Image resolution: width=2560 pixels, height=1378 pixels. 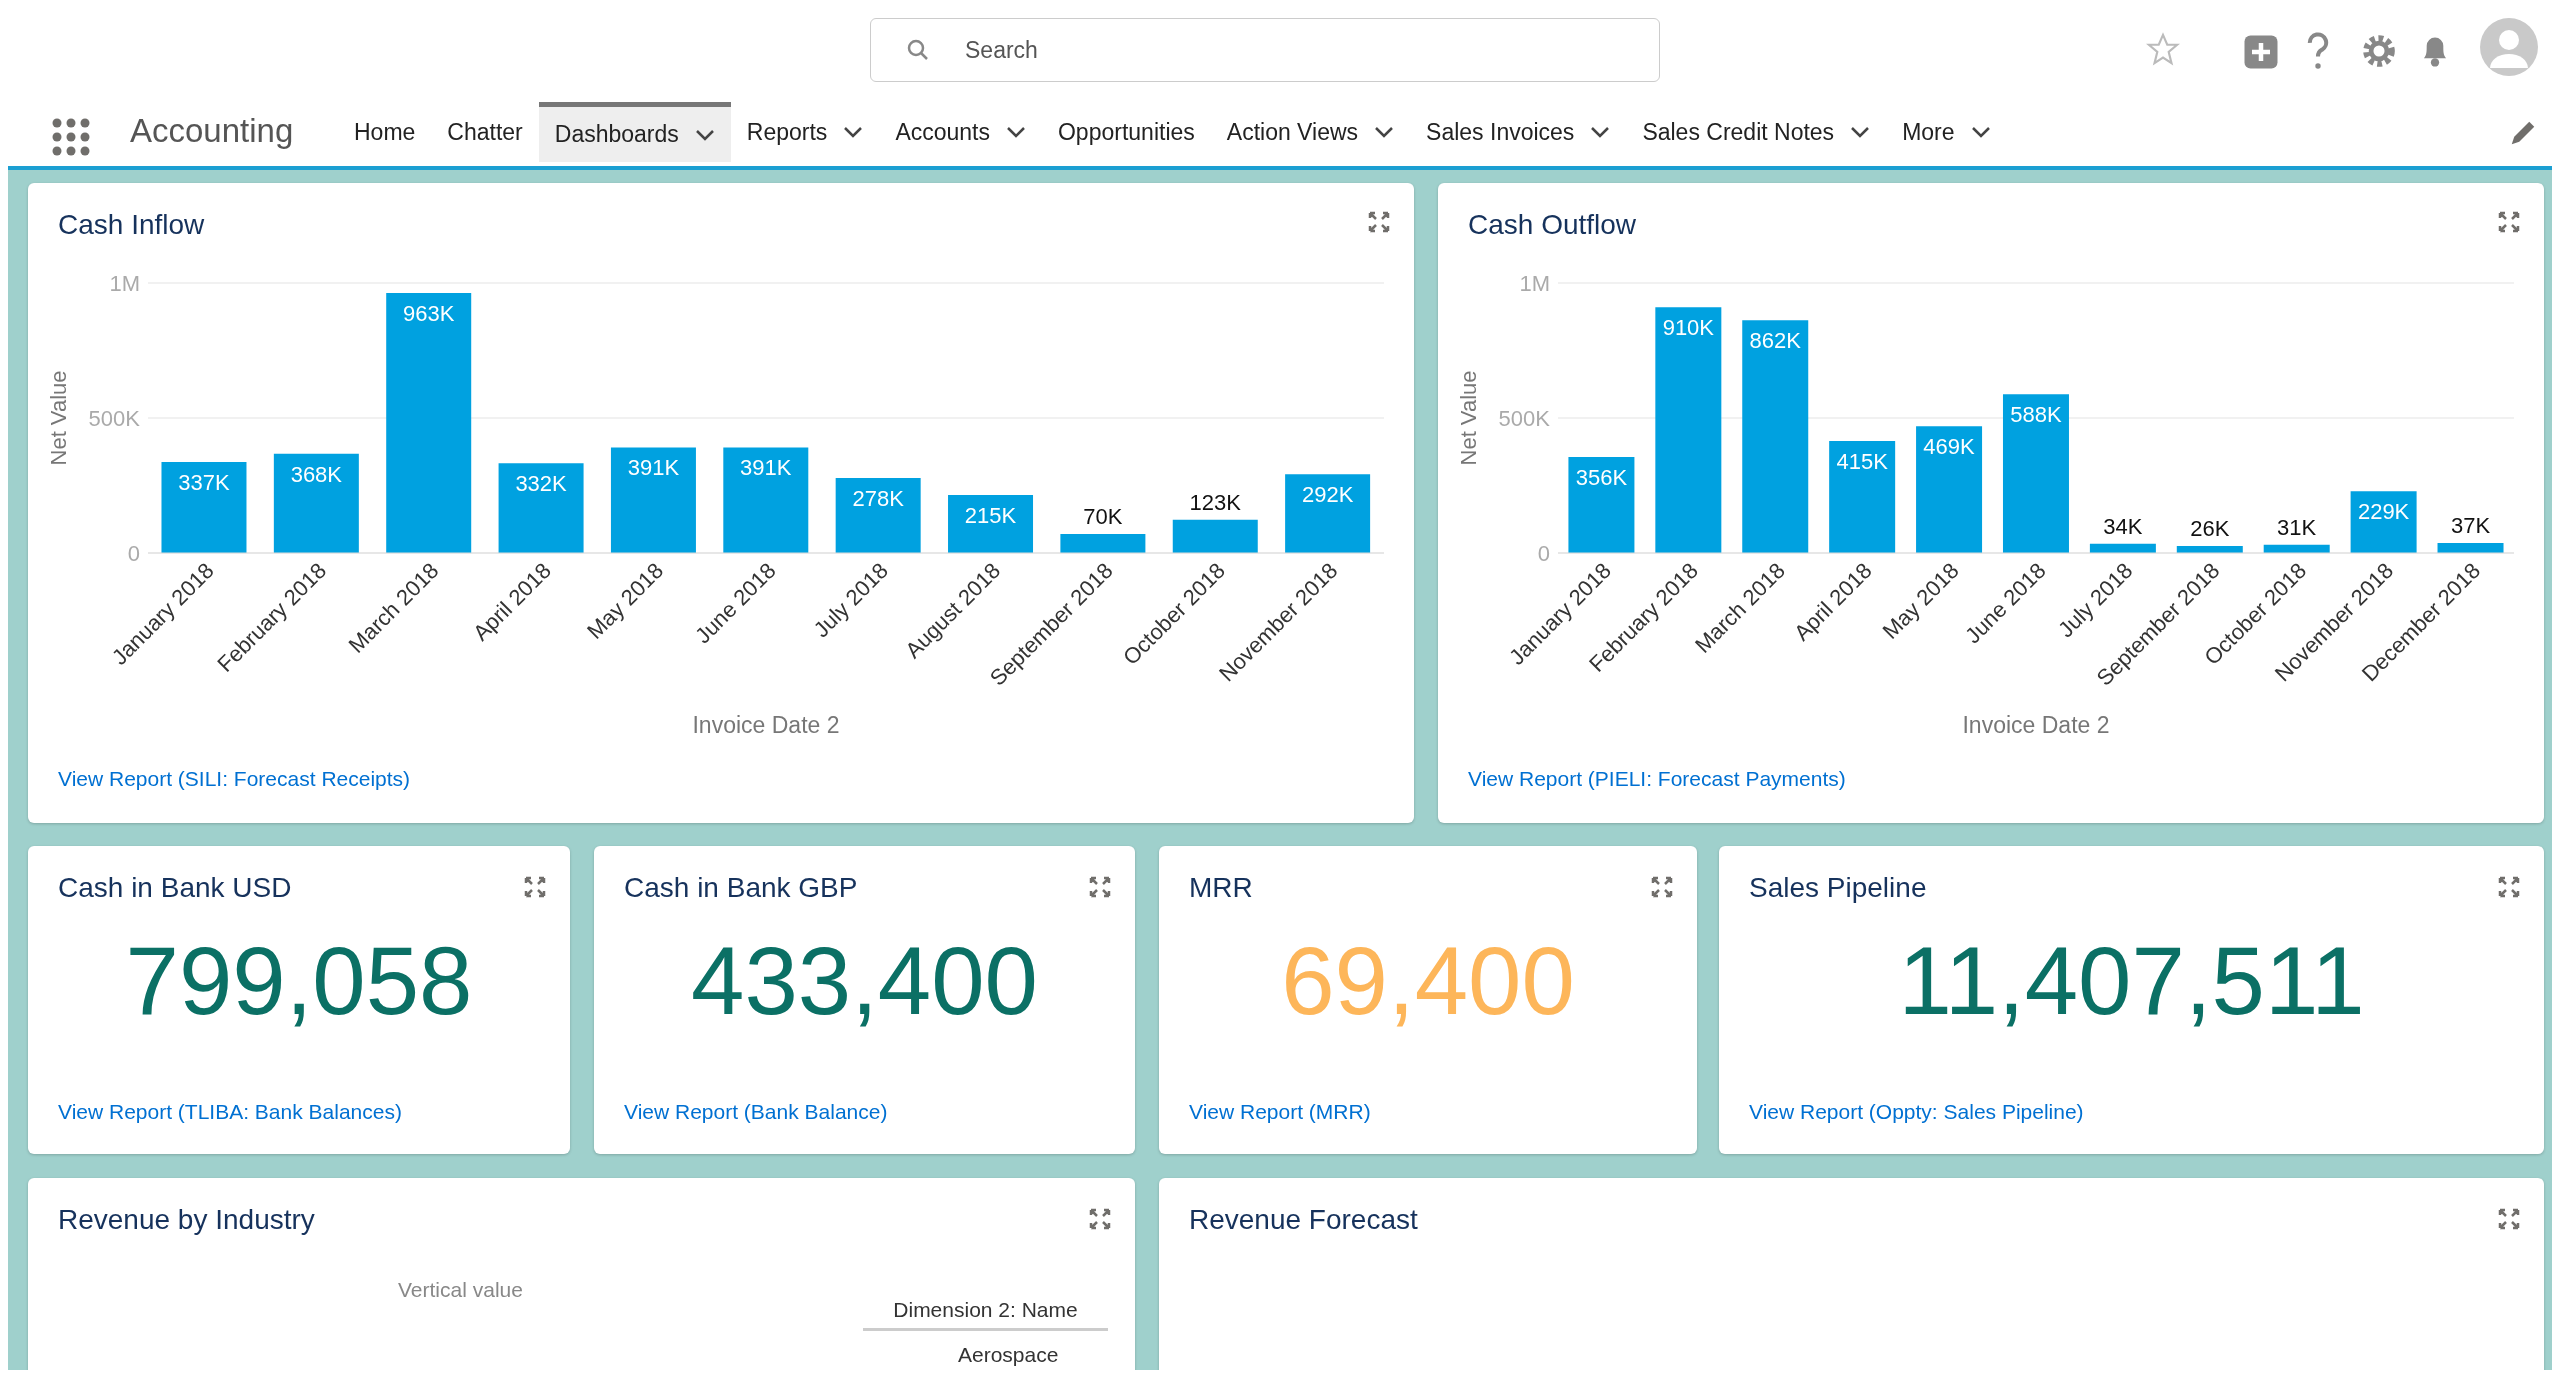 What do you see at coordinates (316, 474) in the screenshot?
I see `data-label: 368K` at bounding box center [316, 474].